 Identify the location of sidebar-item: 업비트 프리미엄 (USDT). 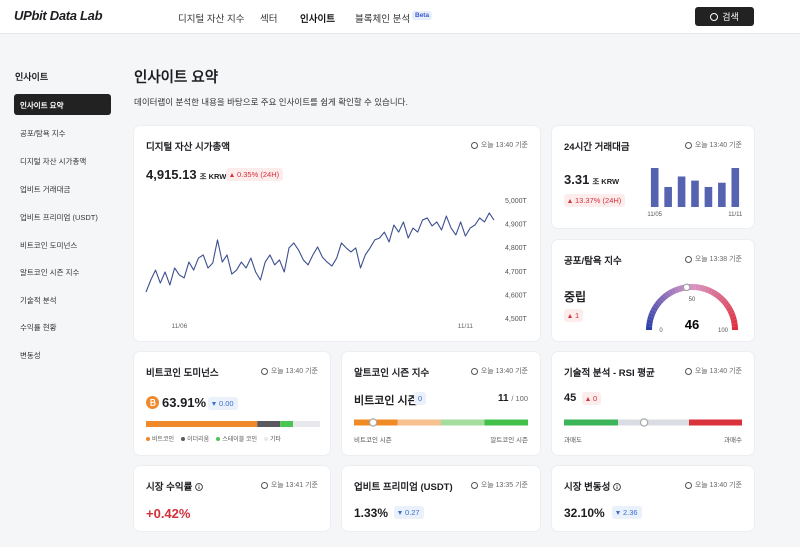
(59, 217).